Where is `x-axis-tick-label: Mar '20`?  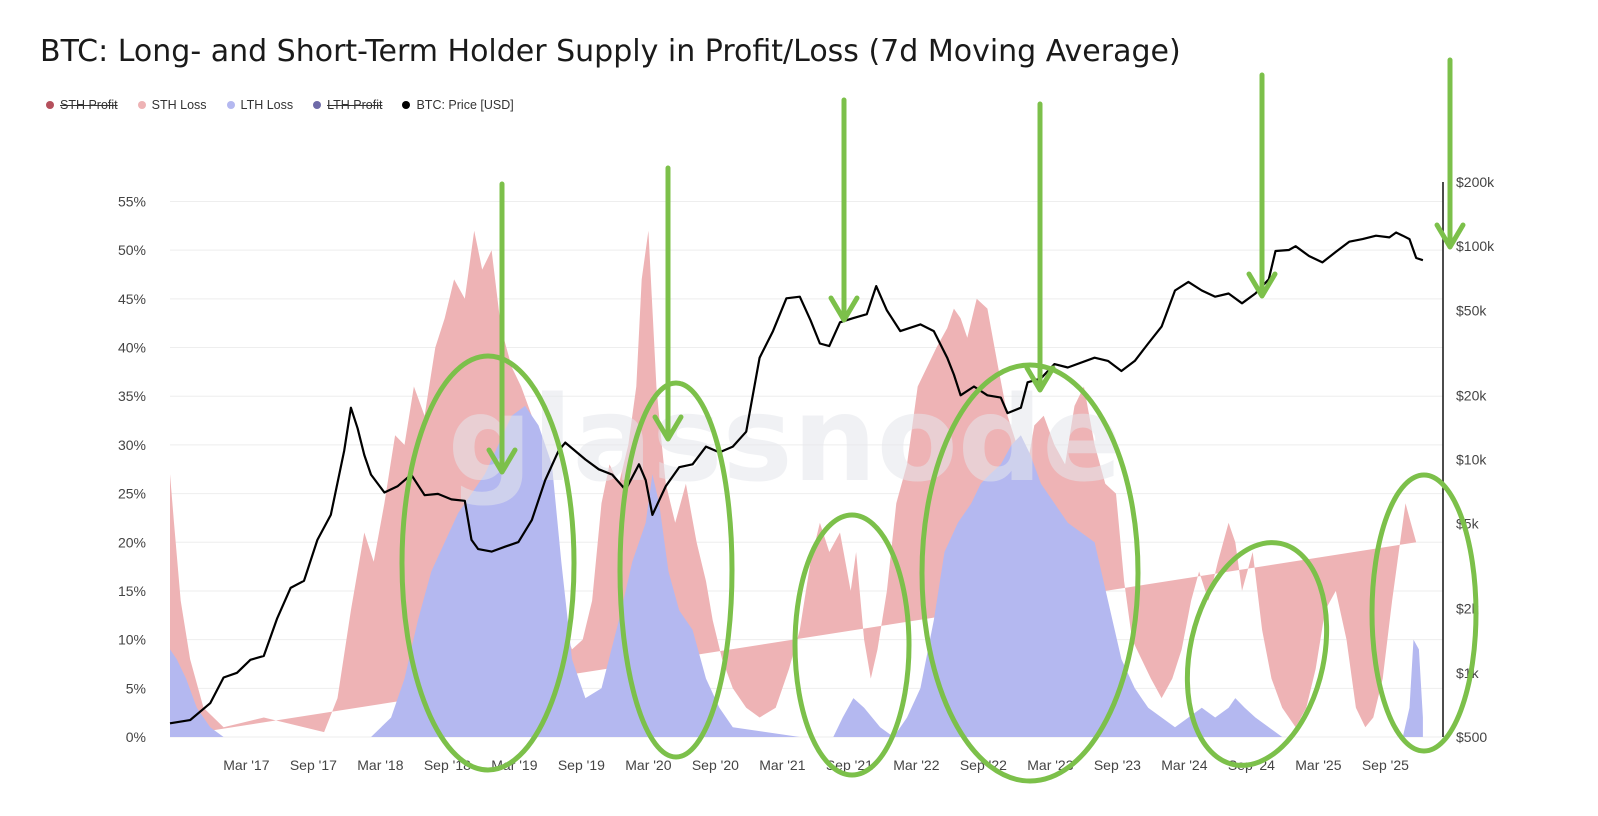 x-axis-tick-label: Mar '20 is located at coordinates (648, 765).